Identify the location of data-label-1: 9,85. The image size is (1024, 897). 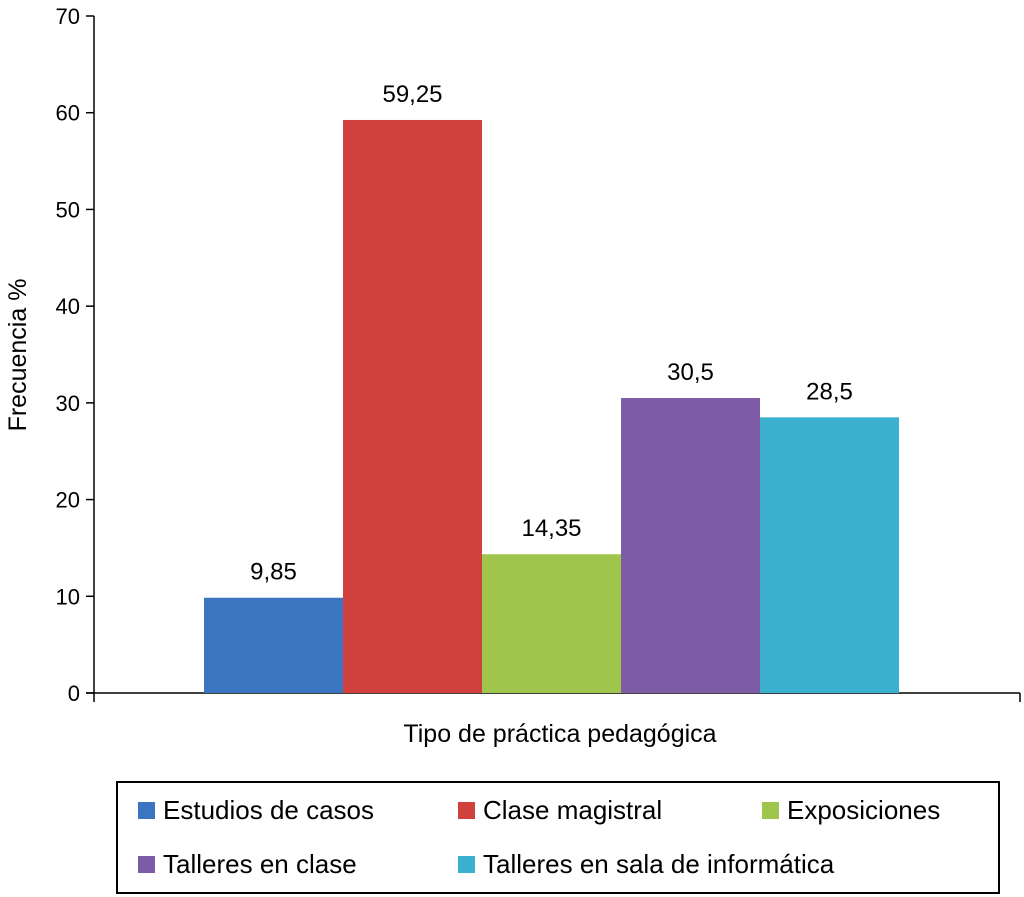
(273, 572).